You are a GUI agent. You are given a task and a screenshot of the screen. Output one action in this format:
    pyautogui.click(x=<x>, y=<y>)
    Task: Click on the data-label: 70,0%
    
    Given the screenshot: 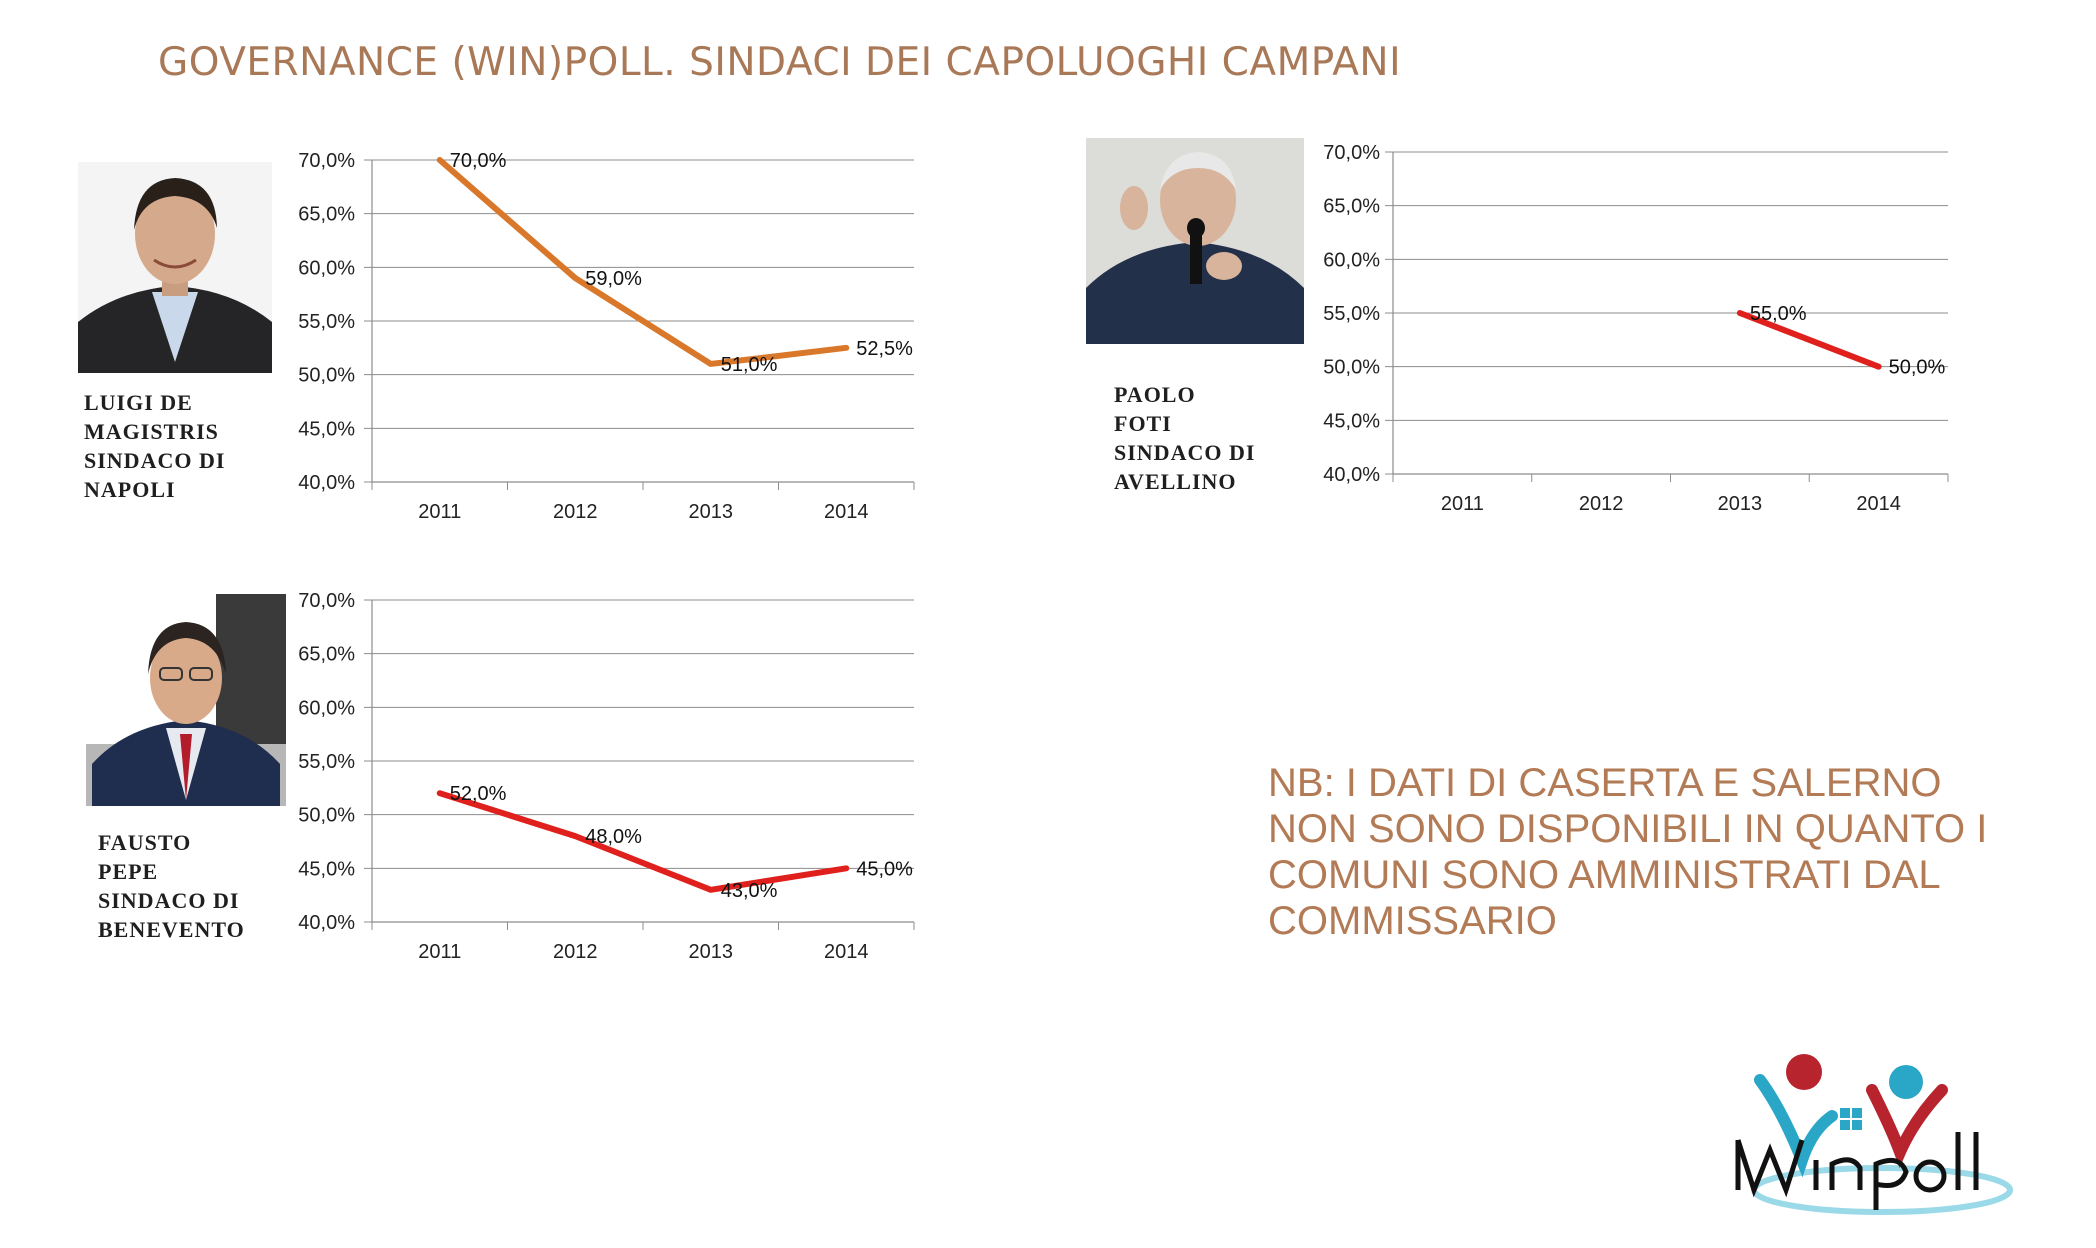 What is the action you would take?
    pyautogui.click(x=478, y=161)
    